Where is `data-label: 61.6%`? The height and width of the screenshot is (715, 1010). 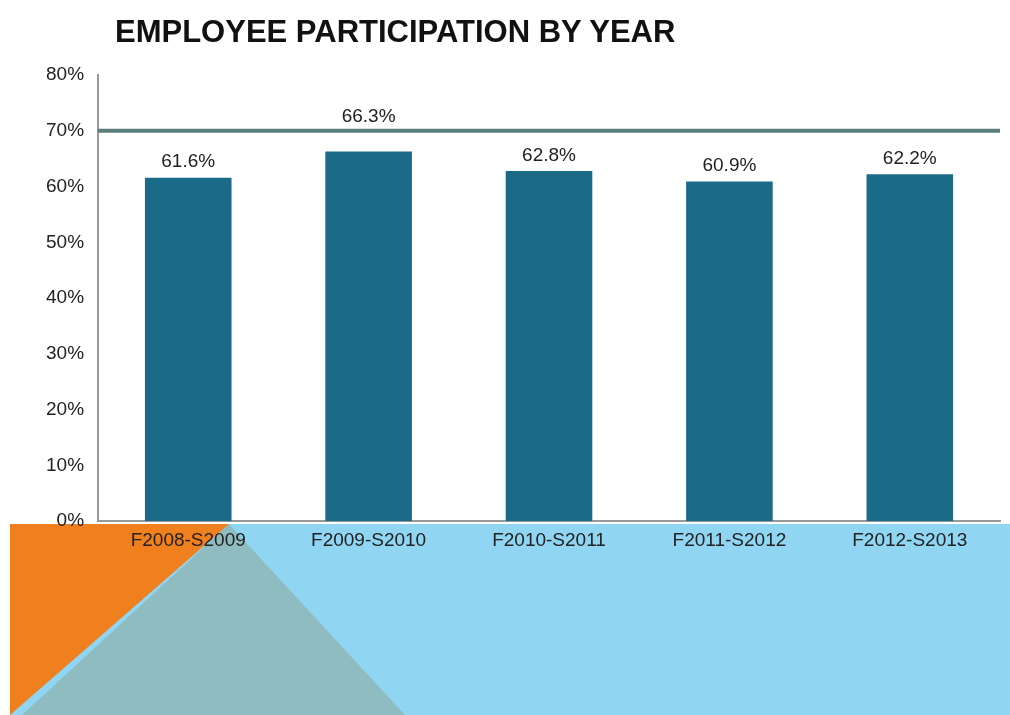 data-label: 61.6% is located at coordinates (188, 161).